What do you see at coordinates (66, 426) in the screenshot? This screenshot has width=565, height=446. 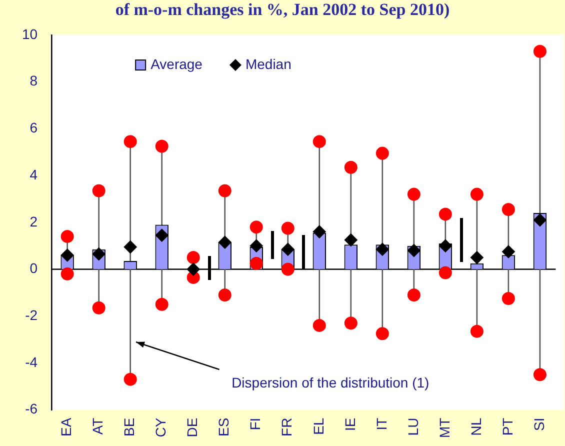 I see `x-tick-label: EA` at bounding box center [66, 426].